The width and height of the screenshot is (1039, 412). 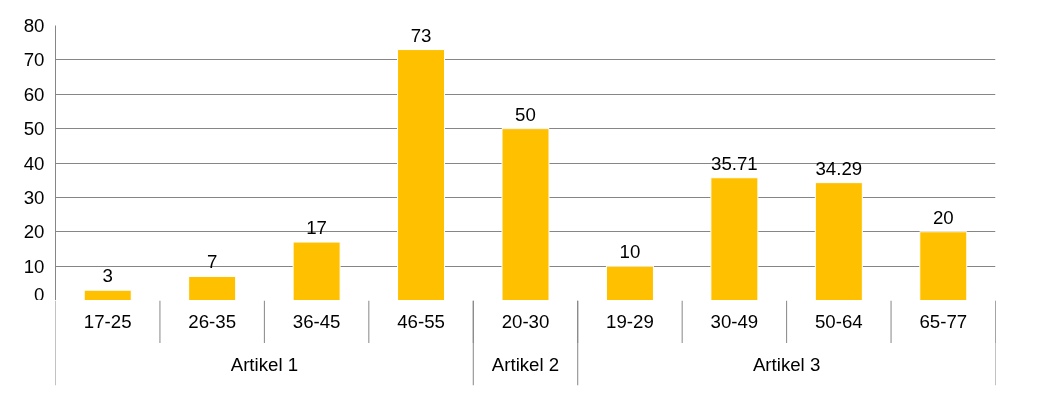 What do you see at coordinates (34, 197) in the screenshot?
I see `y-tick-label: 30` at bounding box center [34, 197].